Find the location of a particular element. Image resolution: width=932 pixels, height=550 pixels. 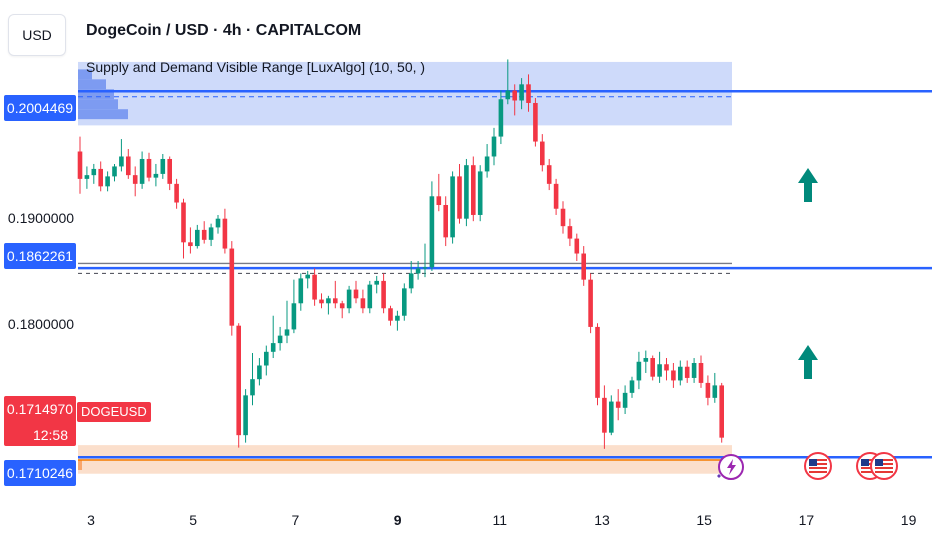

time-axis-label: 9 is located at coordinates (397, 520).